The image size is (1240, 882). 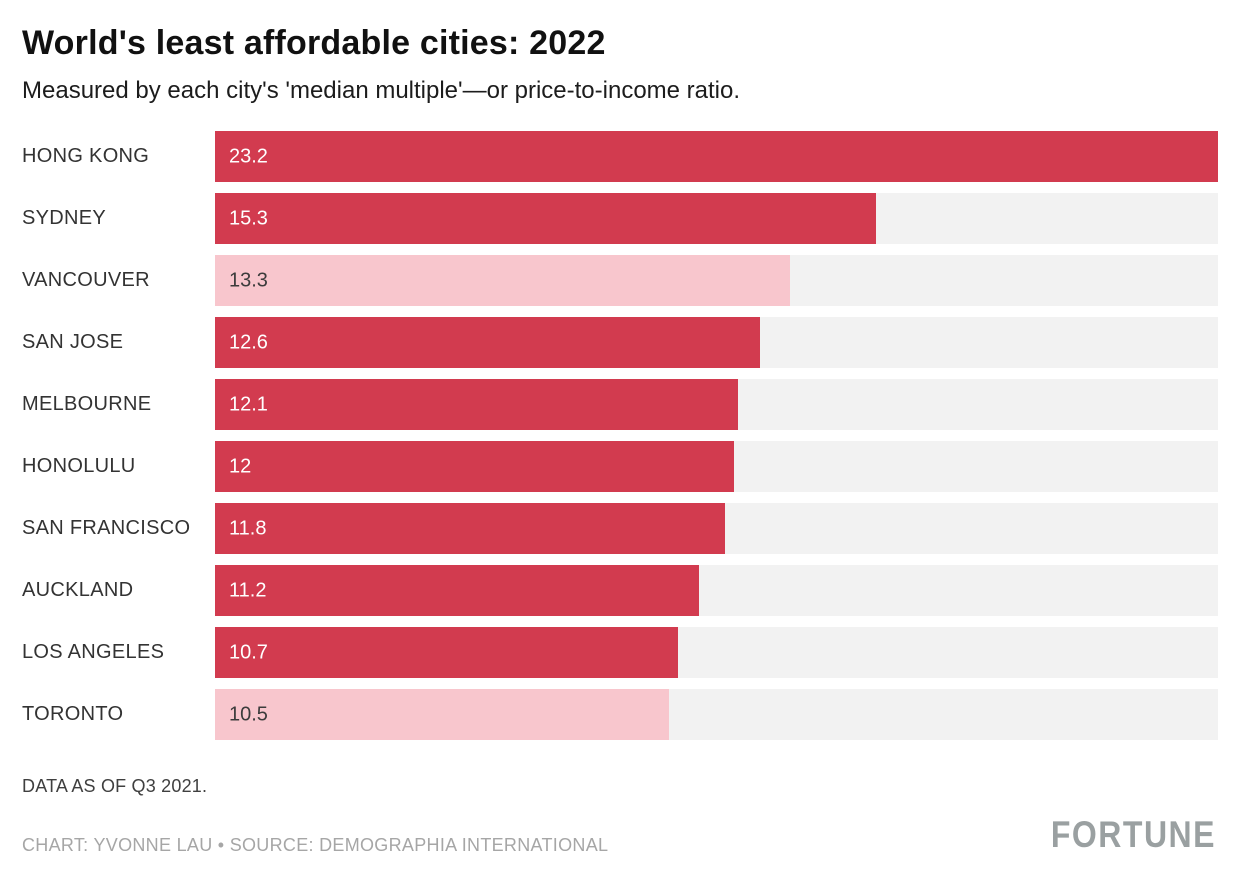 What do you see at coordinates (79, 466) in the screenshot?
I see `bar-label: HONOLULU` at bounding box center [79, 466].